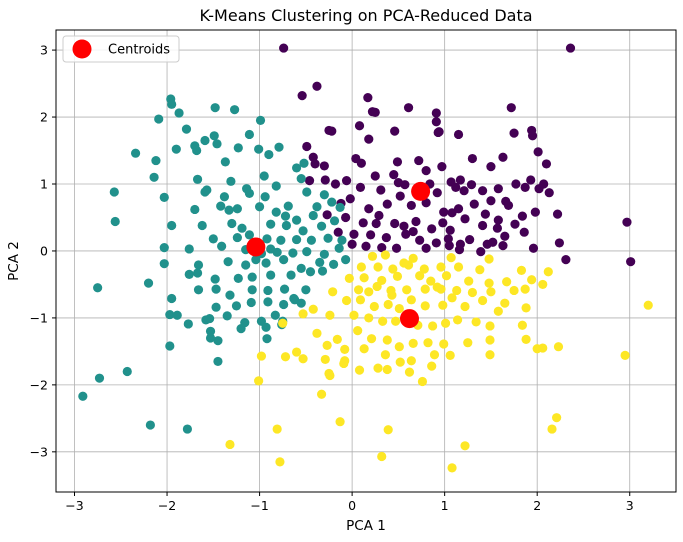  I want to click on y-tick-label: 1, so click(44, 184).